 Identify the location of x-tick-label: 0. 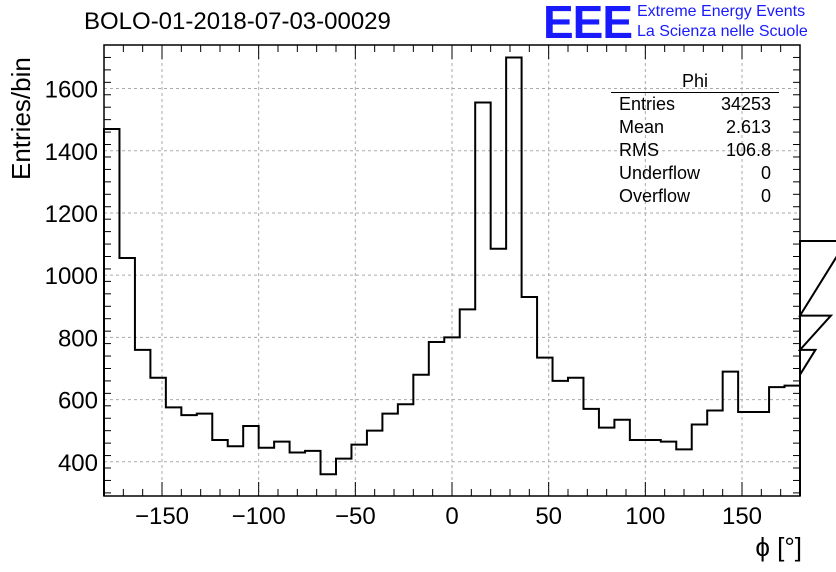
(451, 516).